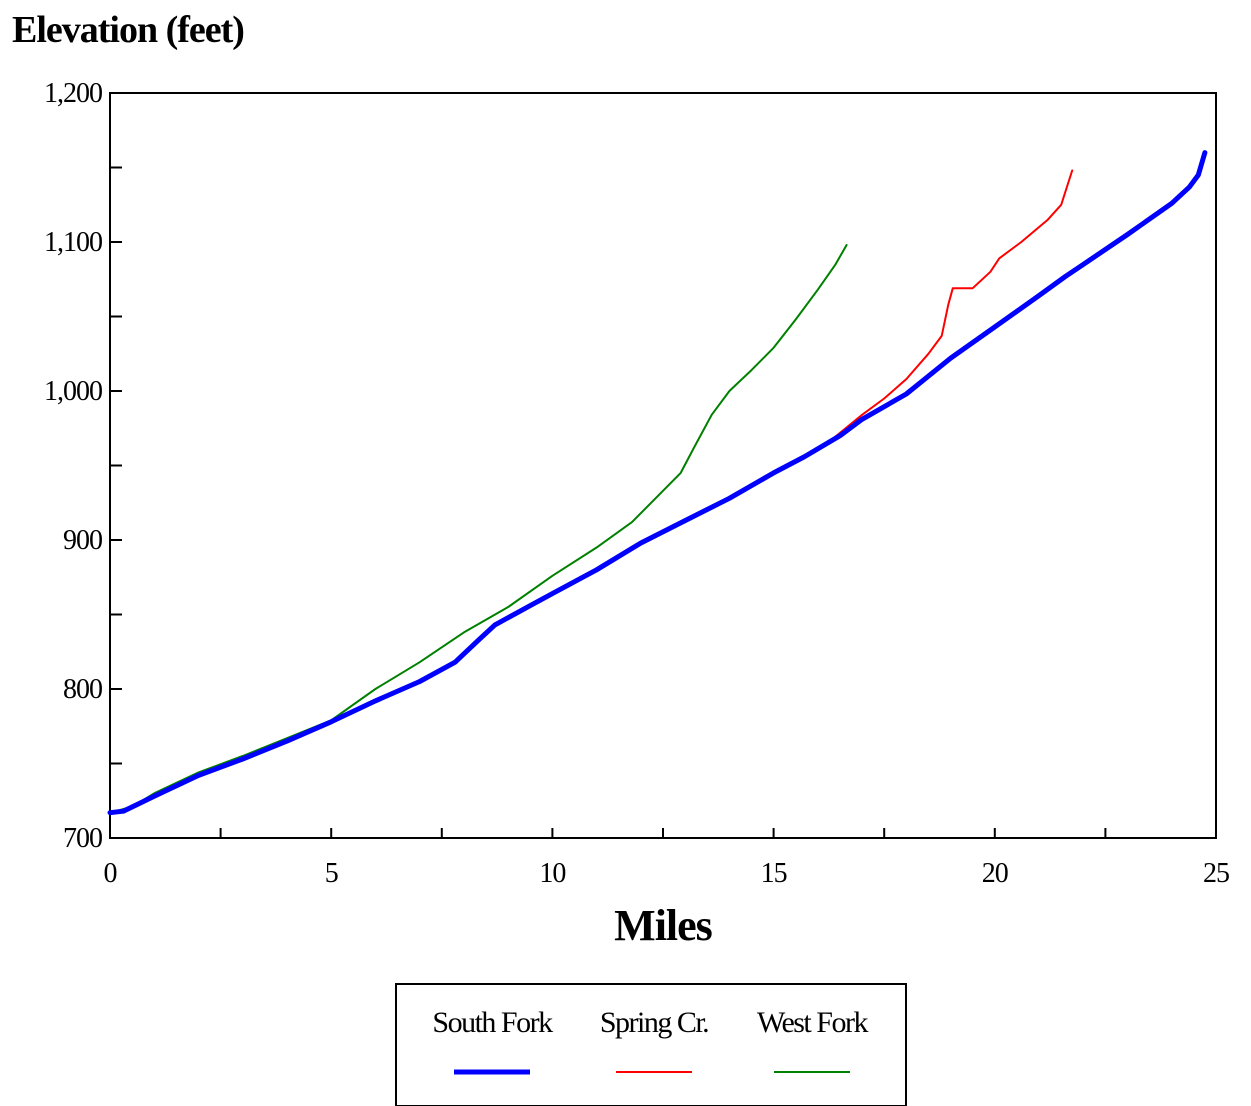 Image resolution: width=1251 pixels, height=1106 pixels. What do you see at coordinates (82, 838) in the screenshot?
I see `y-tick-label: 700` at bounding box center [82, 838].